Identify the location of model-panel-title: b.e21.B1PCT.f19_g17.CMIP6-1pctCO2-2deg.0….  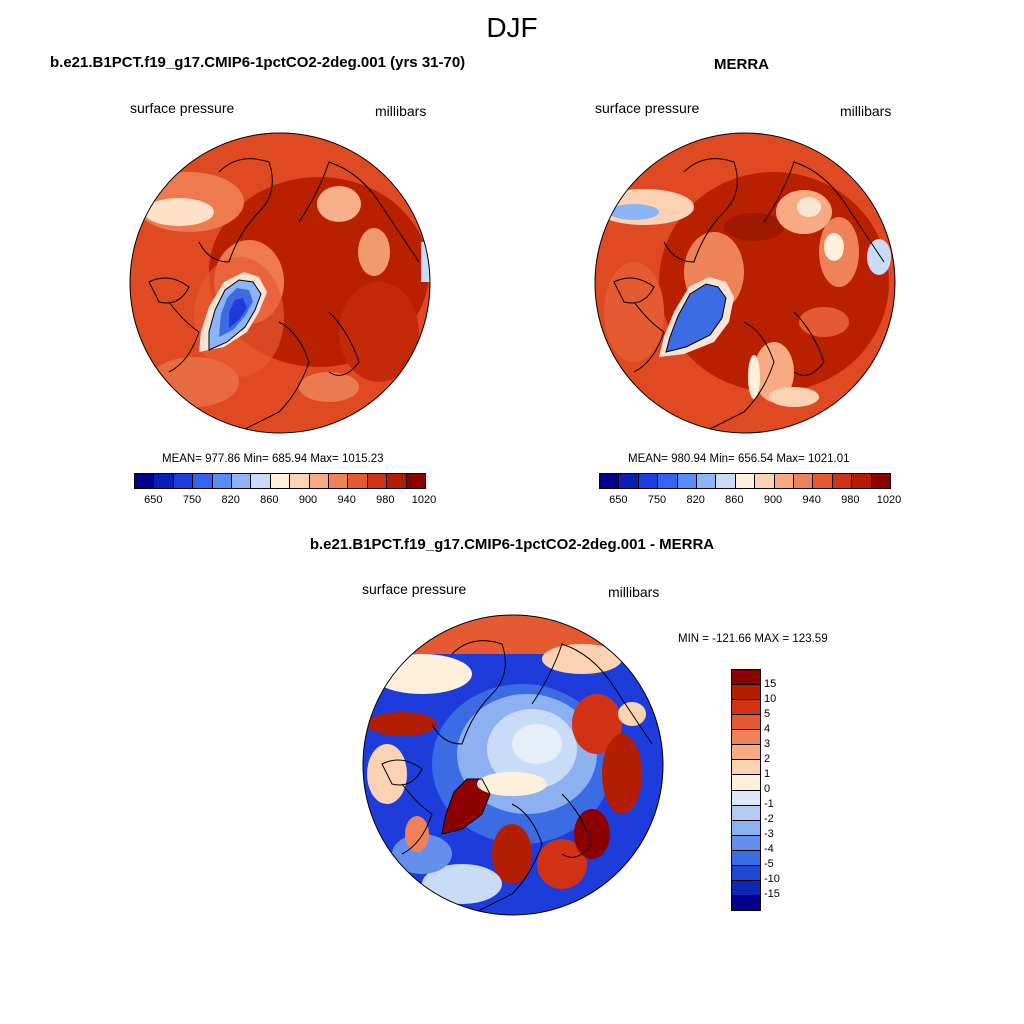
(258, 62).